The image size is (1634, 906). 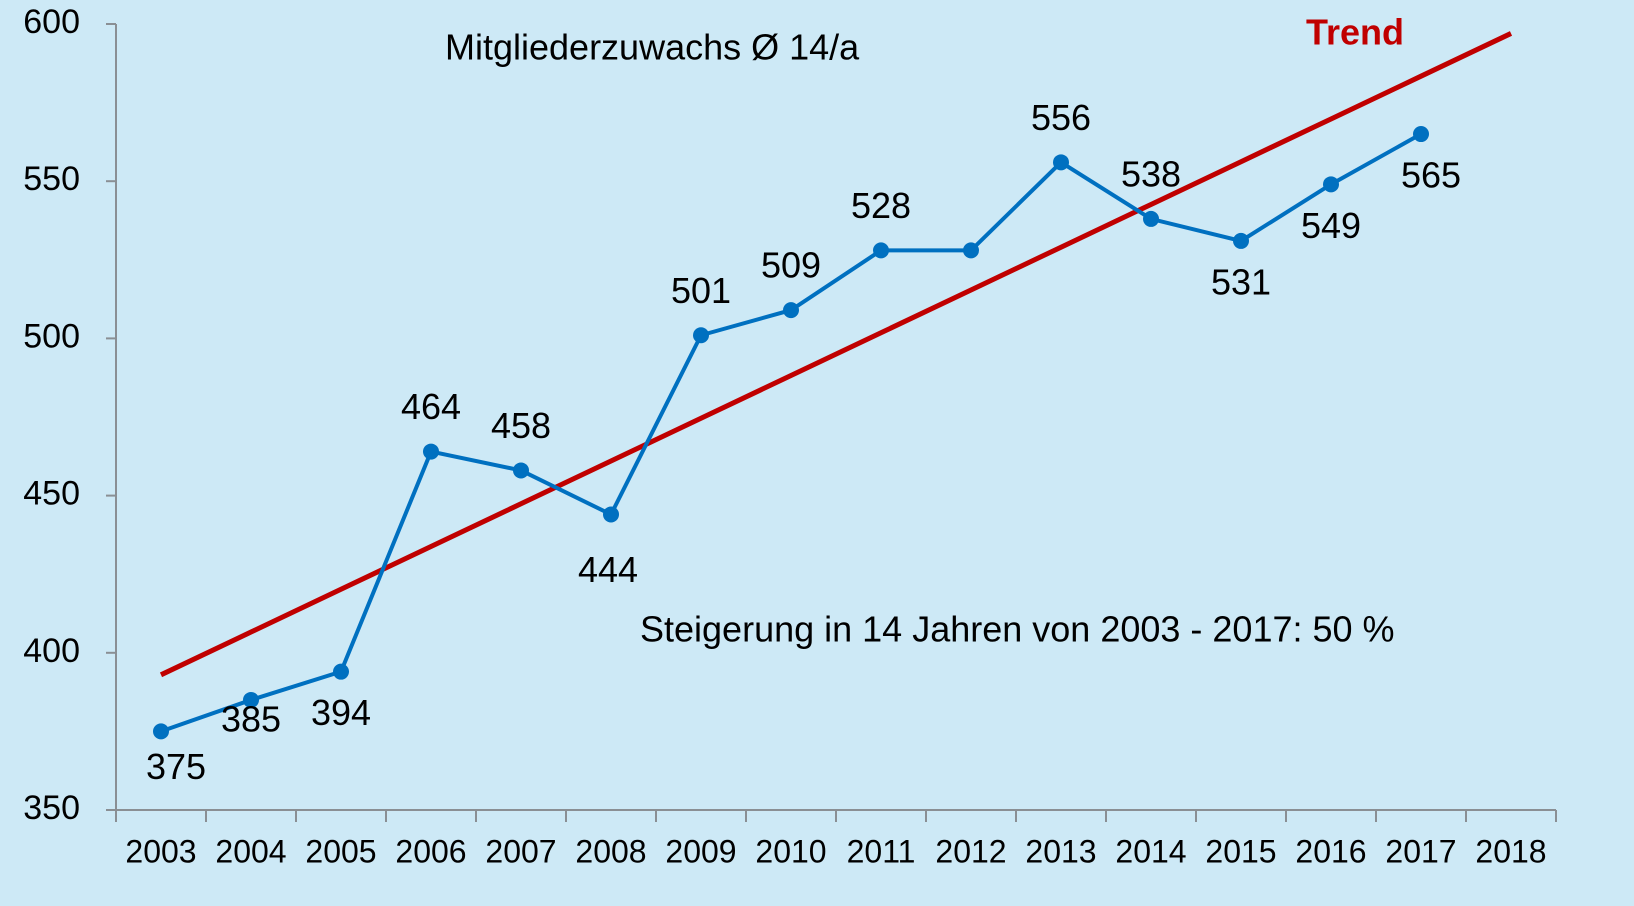 I want to click on x-tick-label: 2013, so click(x=1060, y=851).